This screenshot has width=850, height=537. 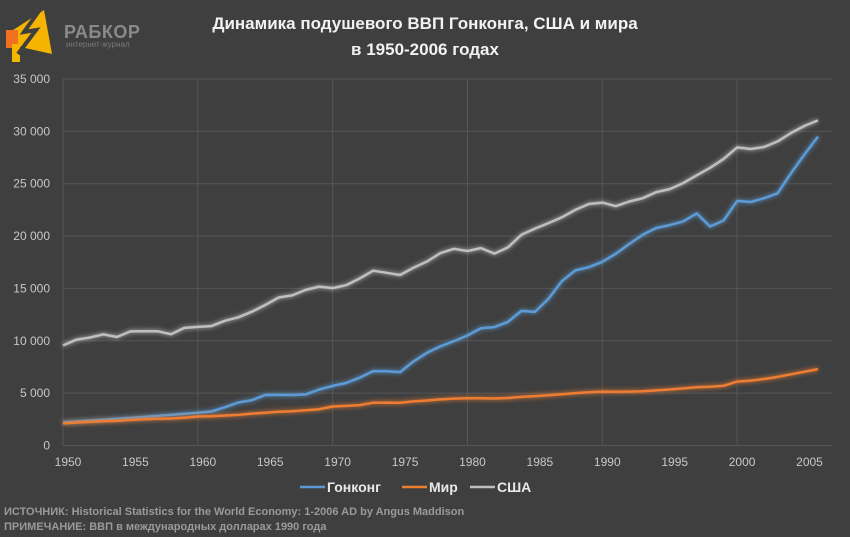 I want to click on x-tick-label: 1990, so click(x=607, y=462).